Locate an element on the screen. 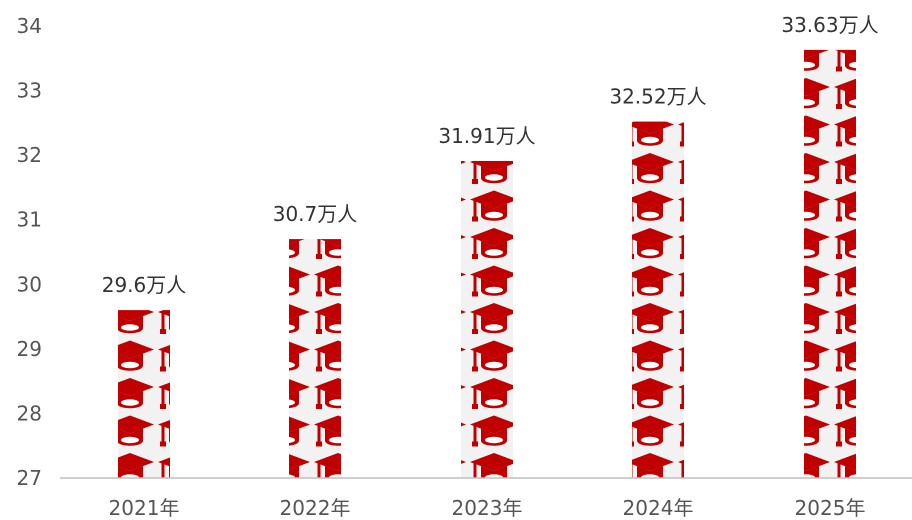 This screenshot has width=912, height=520. data-label: 31.91万人 is located at coordinates (486, 136).